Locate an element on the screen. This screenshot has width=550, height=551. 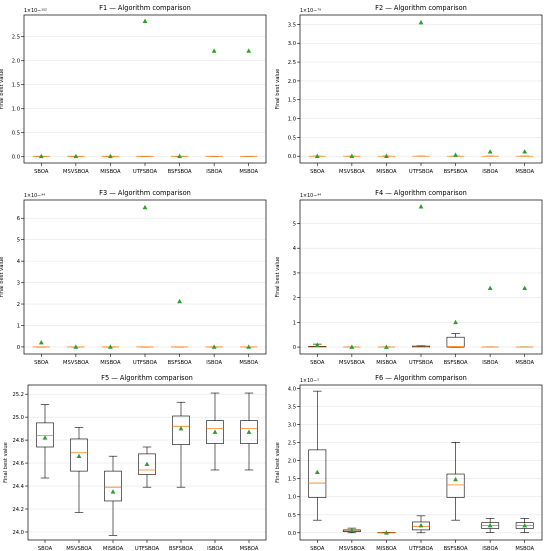
axis-exponent-label: 1×10−¹⁰² is located at coordinates (35, 11).